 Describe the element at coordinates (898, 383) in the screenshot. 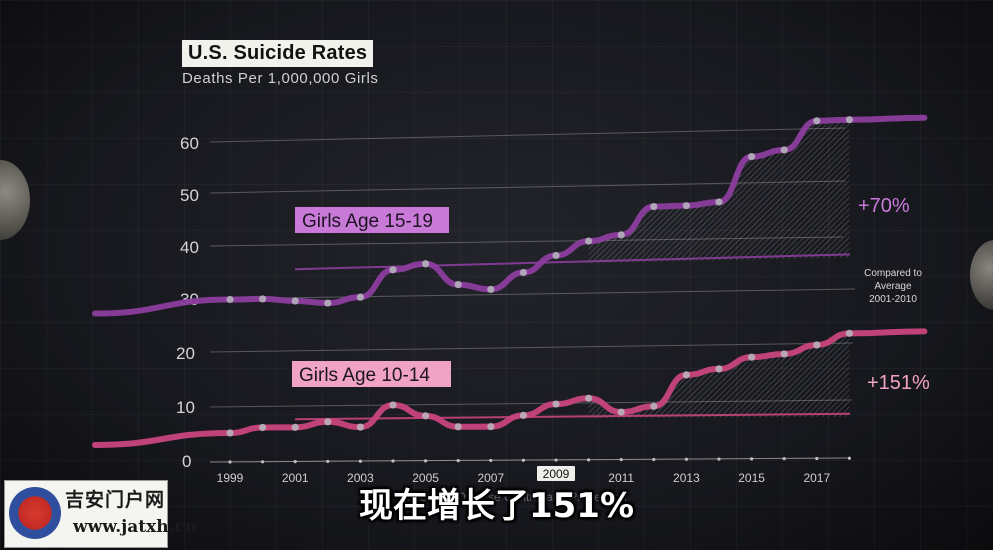

I see `change-label-1: +151%` at that location.